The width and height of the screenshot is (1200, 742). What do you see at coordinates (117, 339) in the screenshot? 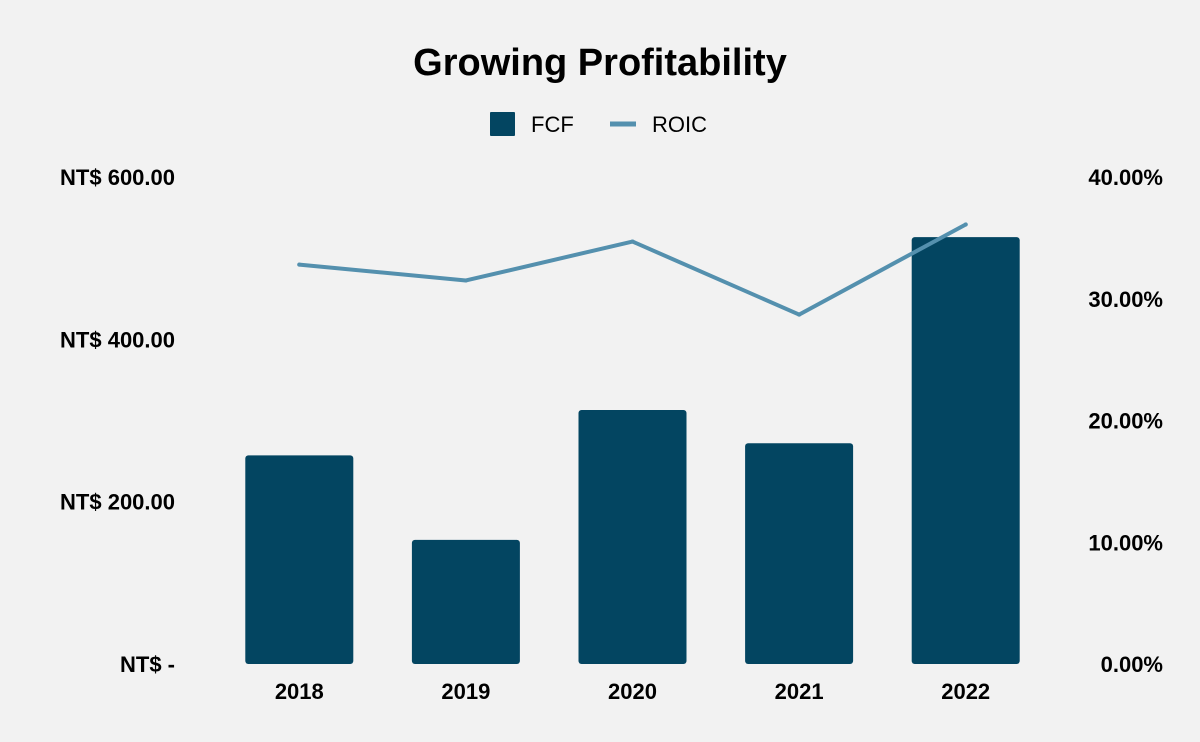
I see `left-tick-label: NT$ 400.00` at bounding box center [117, 339].